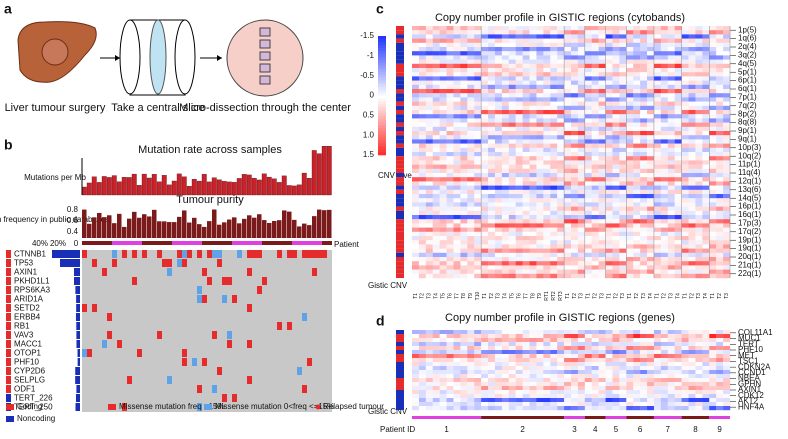 This screenshot has height=439, width=788. I want to click on gene-label: TP53, so click(24, 263).